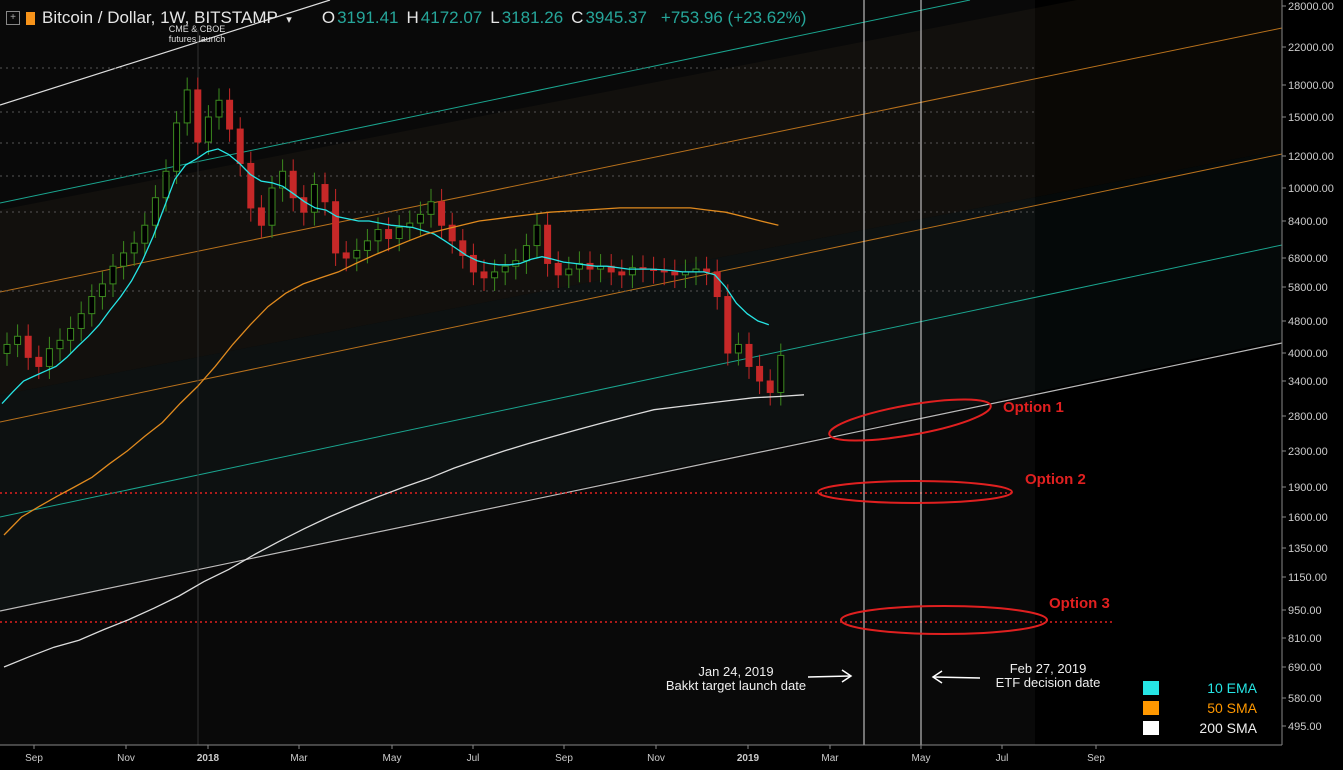  What do you see at coordinates (1079, 603) in the screenshot?
I see `option-3-label: Option 3` at bounding box center [1079, 603].